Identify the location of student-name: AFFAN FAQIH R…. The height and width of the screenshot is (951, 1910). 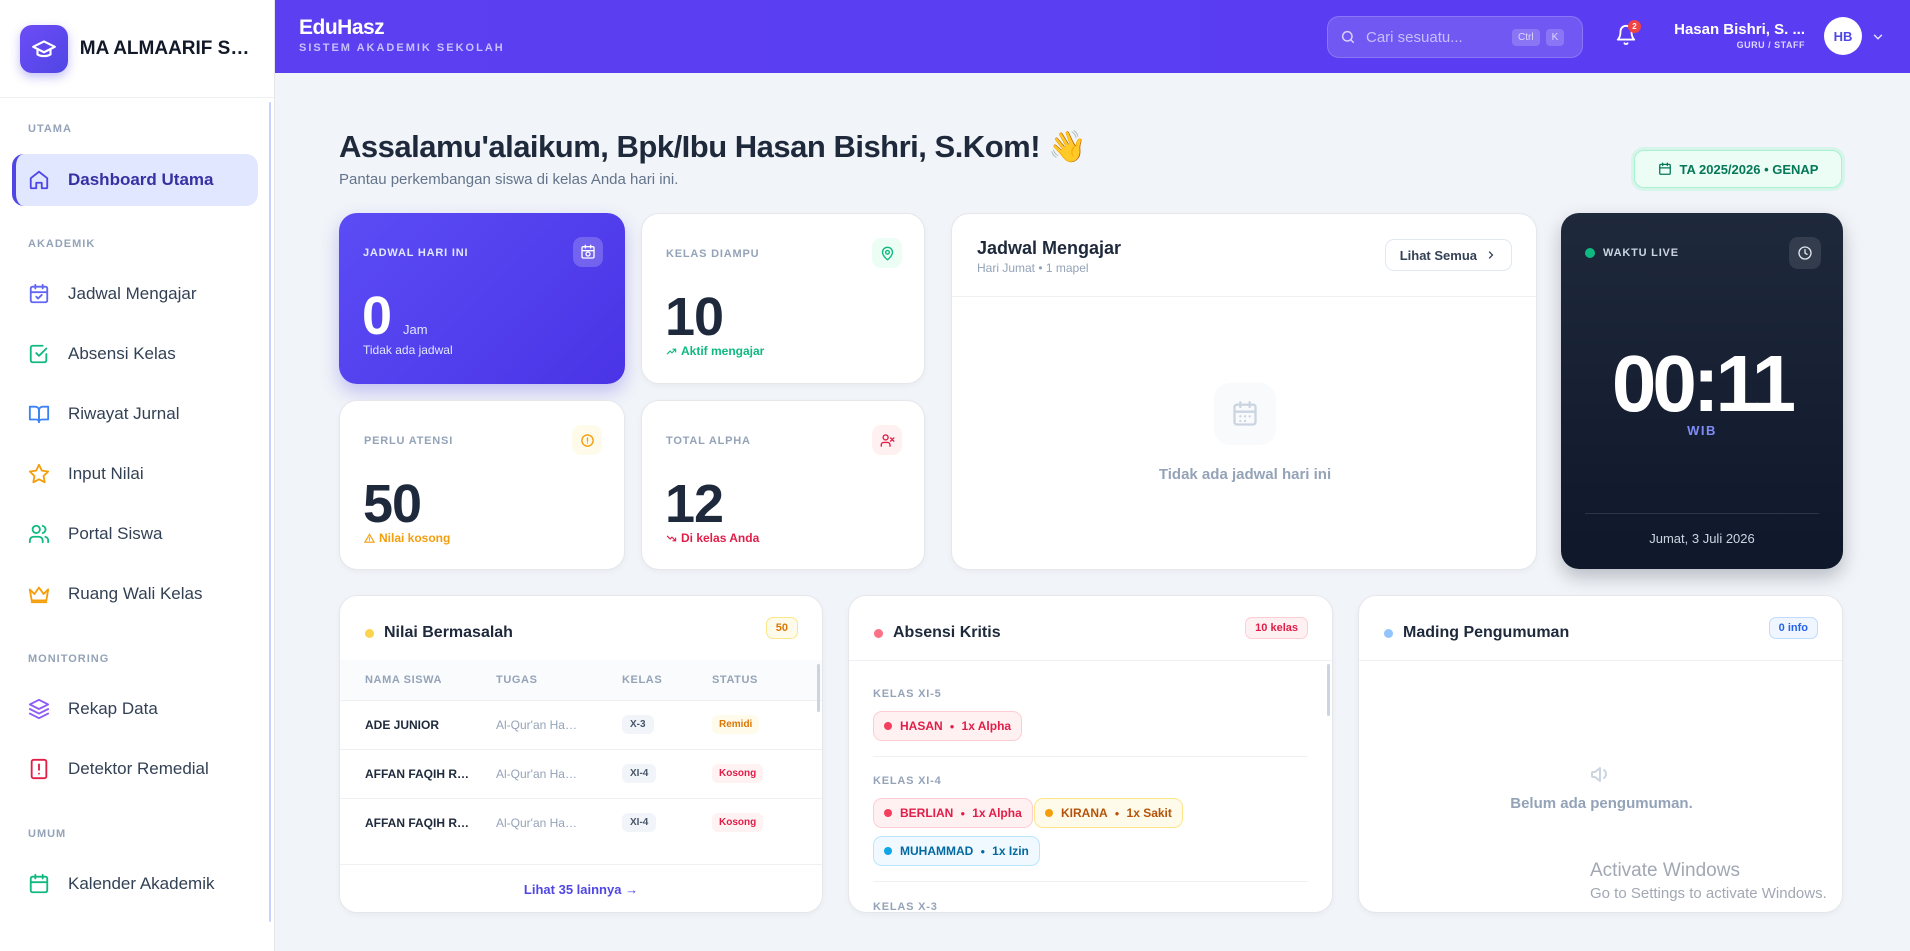
(418, 822).